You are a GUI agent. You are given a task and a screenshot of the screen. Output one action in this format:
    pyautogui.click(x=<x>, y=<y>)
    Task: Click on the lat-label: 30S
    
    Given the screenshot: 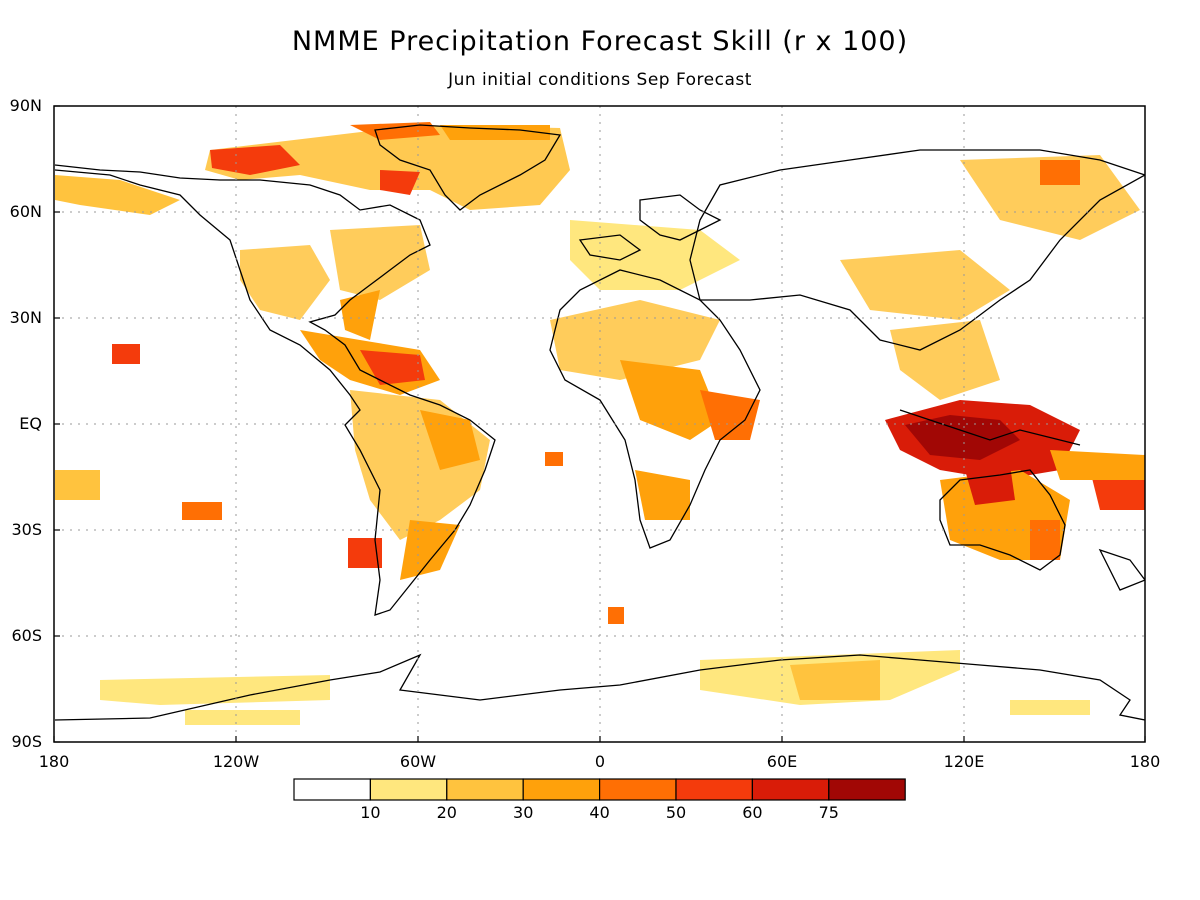 What is the action you would take?
    pyautogui.click(x=26, y=529)
    